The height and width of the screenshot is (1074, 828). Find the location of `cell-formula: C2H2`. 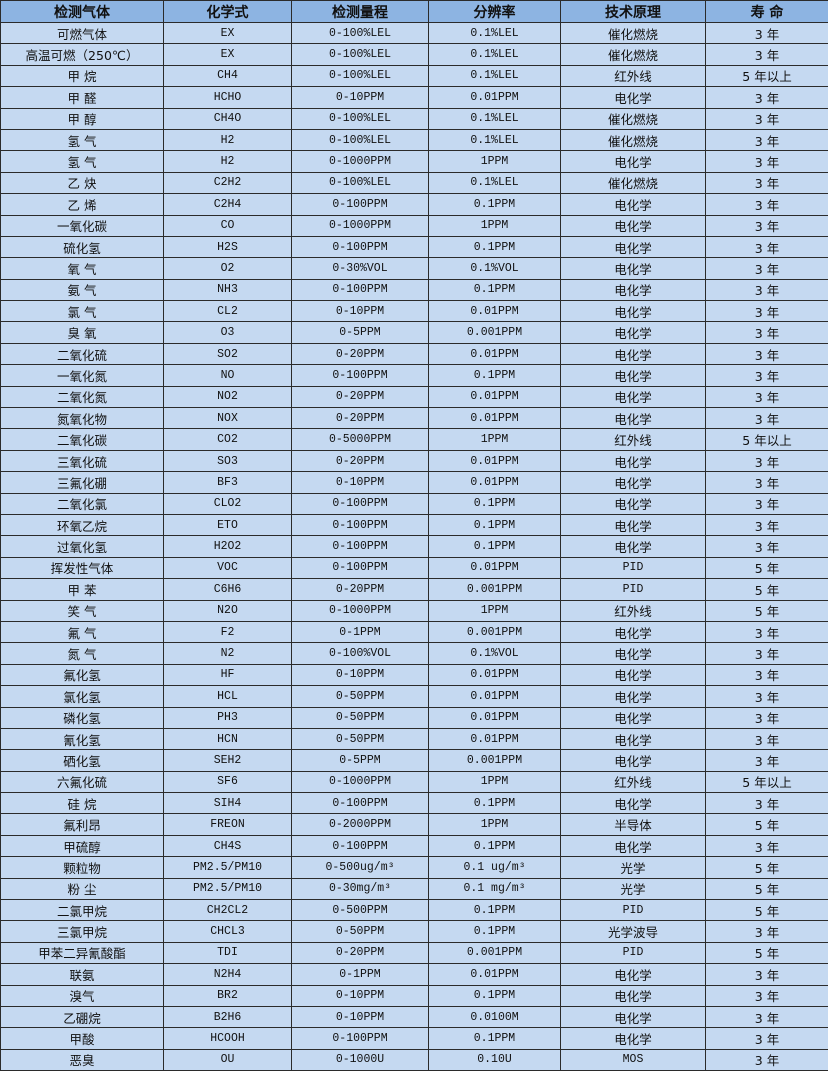

cell-formula: C2H2 is located at coordinates (227, 183).